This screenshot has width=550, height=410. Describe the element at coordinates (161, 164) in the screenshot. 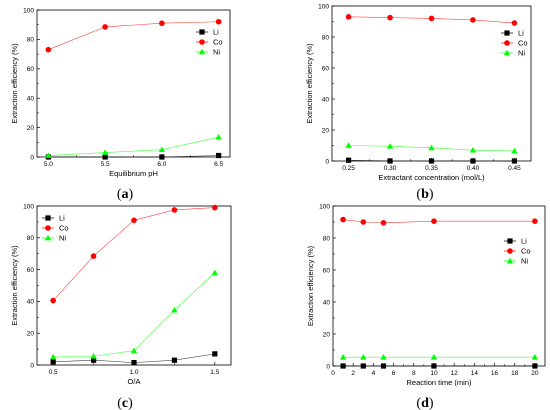

I see `x-tick-label: 6.0` at that location.